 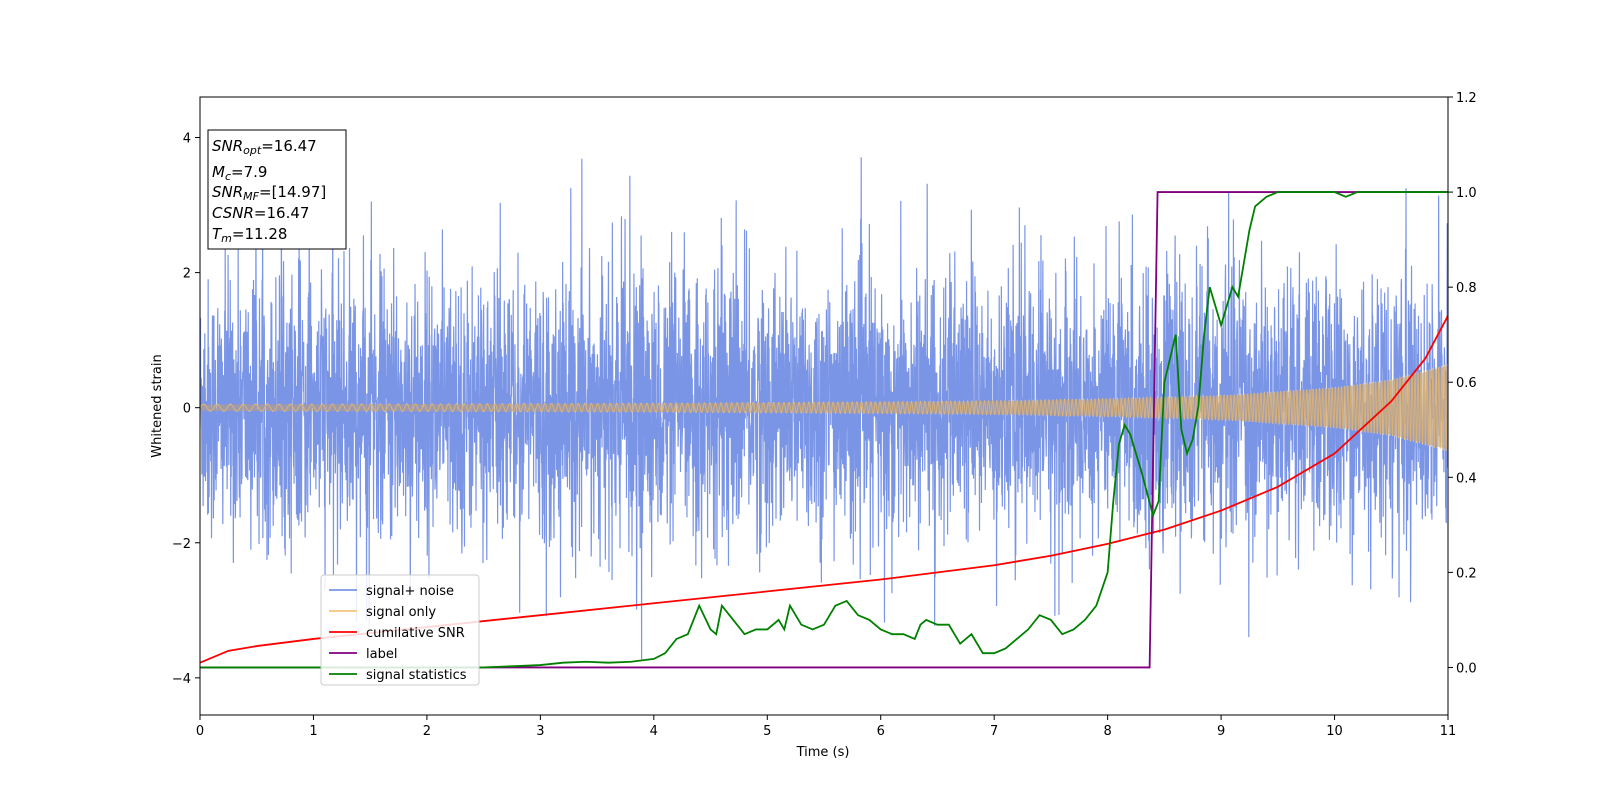 I want to click on y-right-tick-label: 0.4, so click(x=1466, y=478).